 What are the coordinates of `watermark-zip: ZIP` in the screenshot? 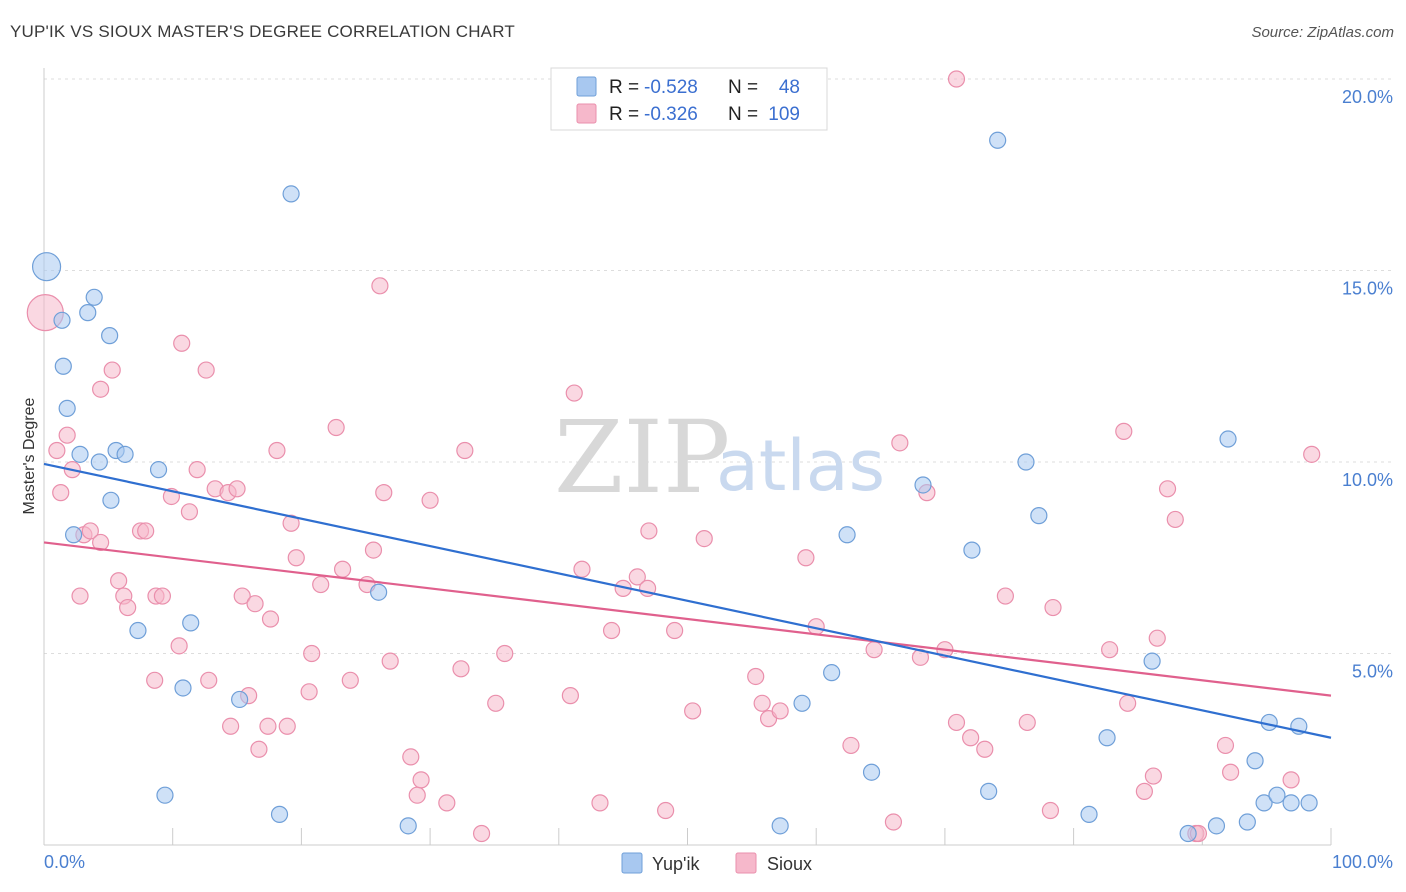 It's located at (642, 457).